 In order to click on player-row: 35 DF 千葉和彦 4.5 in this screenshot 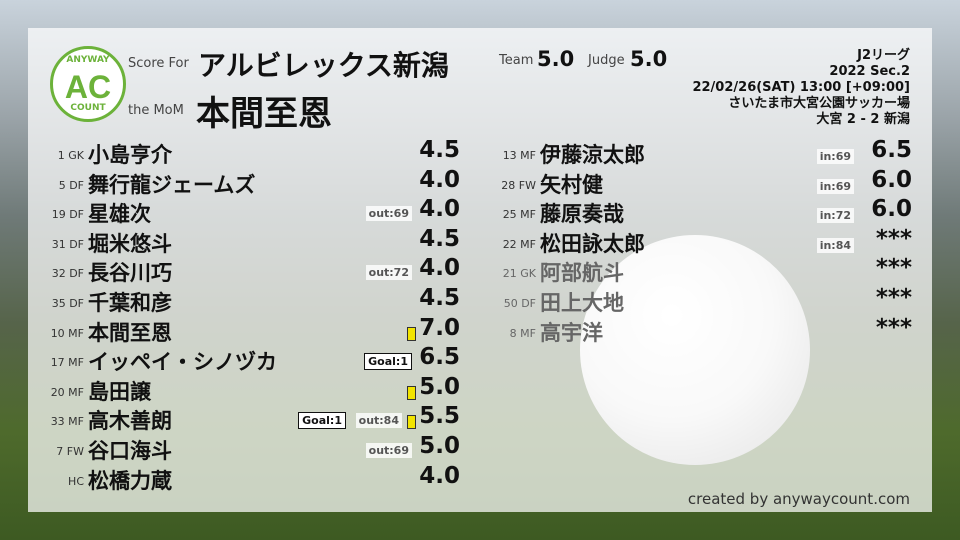, I will do `click(248, 301)`.